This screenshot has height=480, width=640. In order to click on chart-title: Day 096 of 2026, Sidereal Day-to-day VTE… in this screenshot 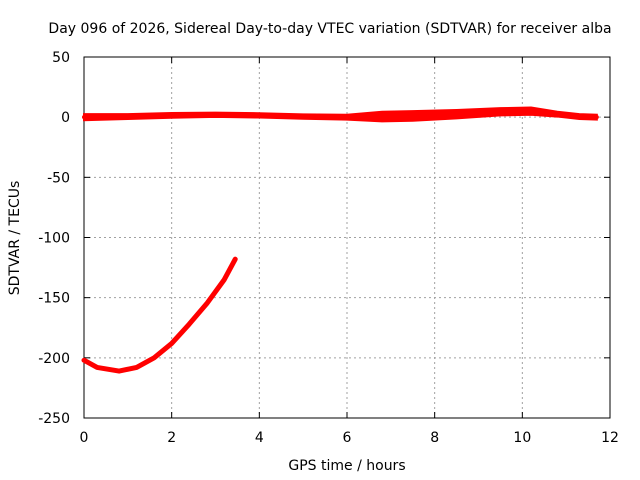, I will do `click(329, 29)`.